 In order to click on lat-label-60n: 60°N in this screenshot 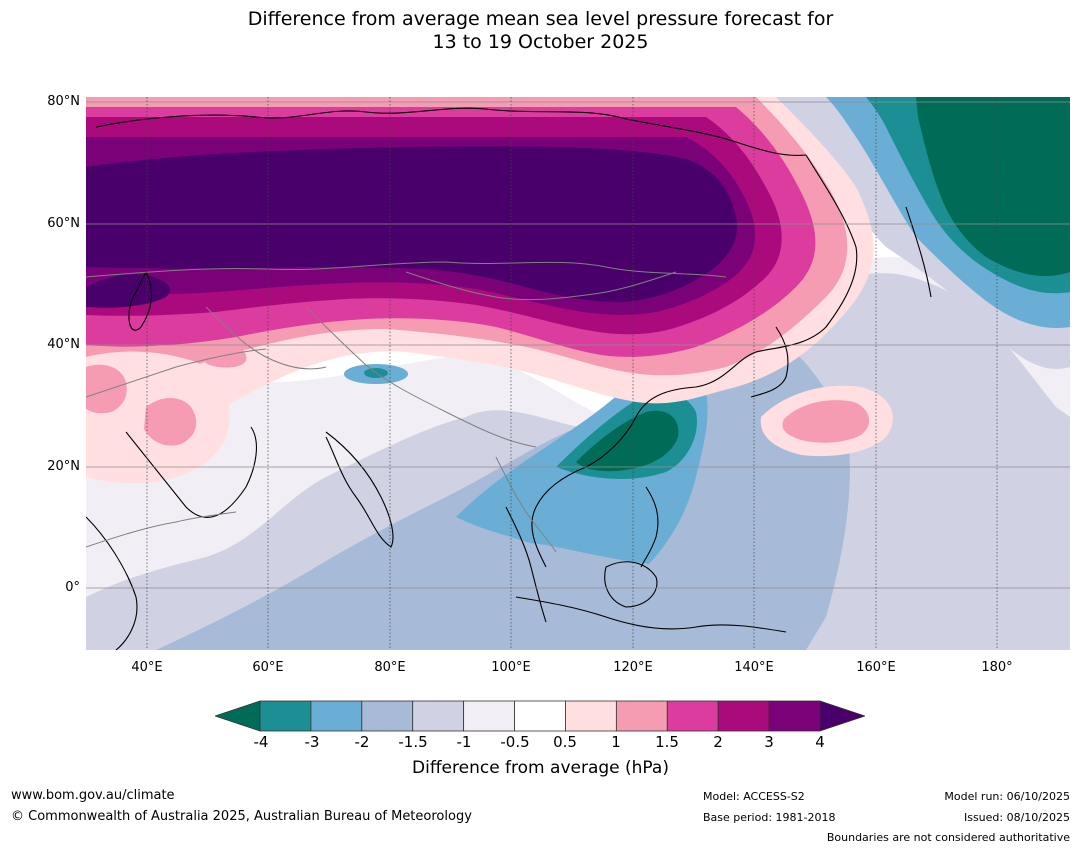, I will do `click(63, 223)`.